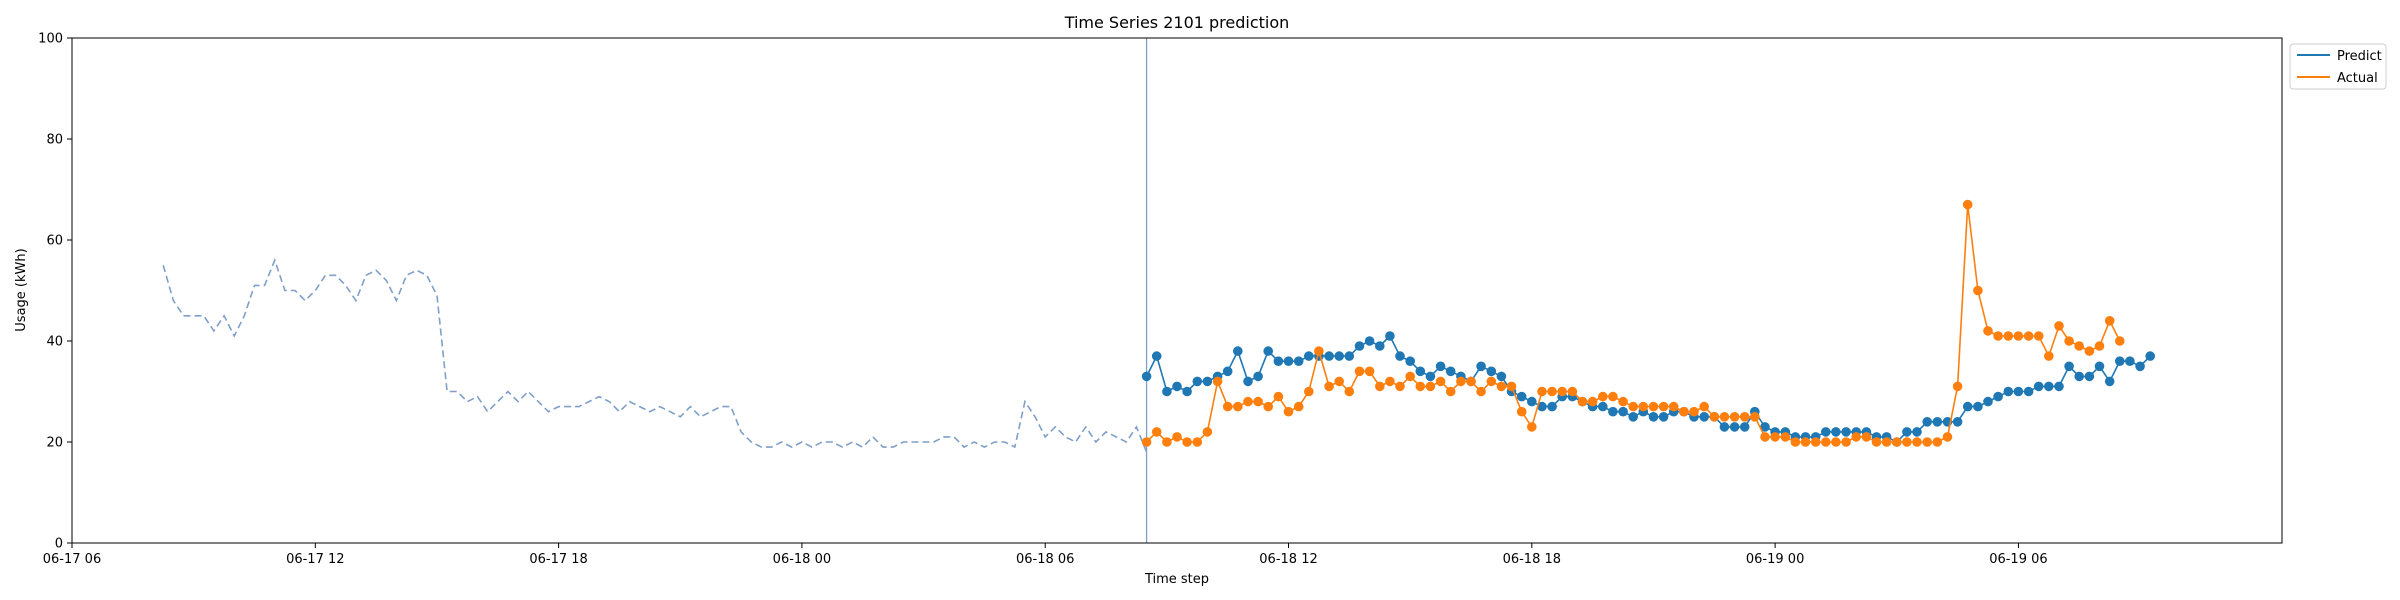 The height and width of the screenshot is (600, 2400). I want to click on y-tick-label: 0, so click(59, 544).